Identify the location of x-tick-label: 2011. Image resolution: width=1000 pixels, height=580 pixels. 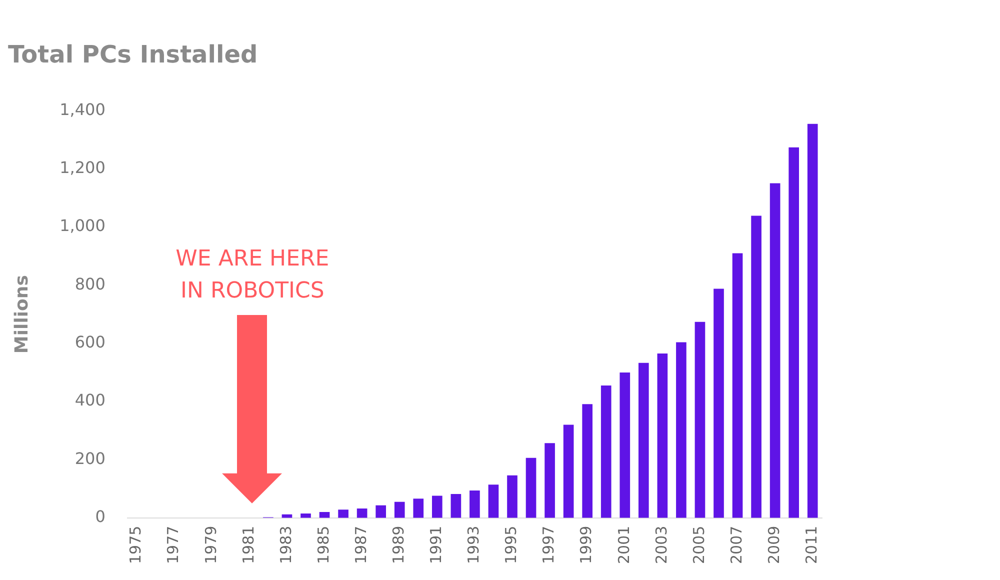
(811, 545).